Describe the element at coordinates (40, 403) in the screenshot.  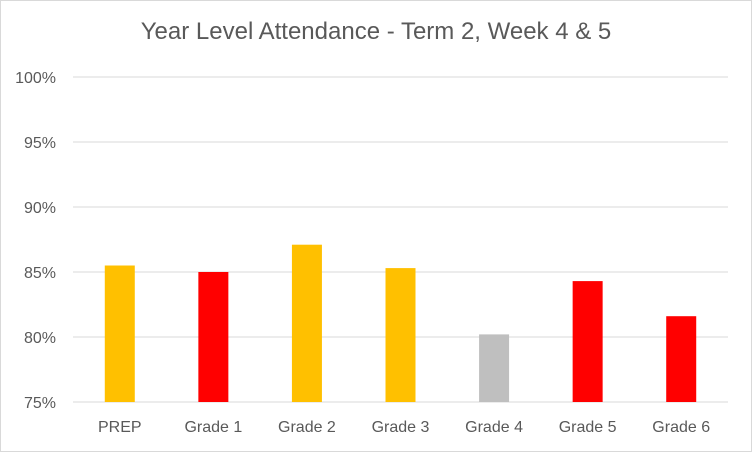
I see `y-tick-label: 75%` at that location.